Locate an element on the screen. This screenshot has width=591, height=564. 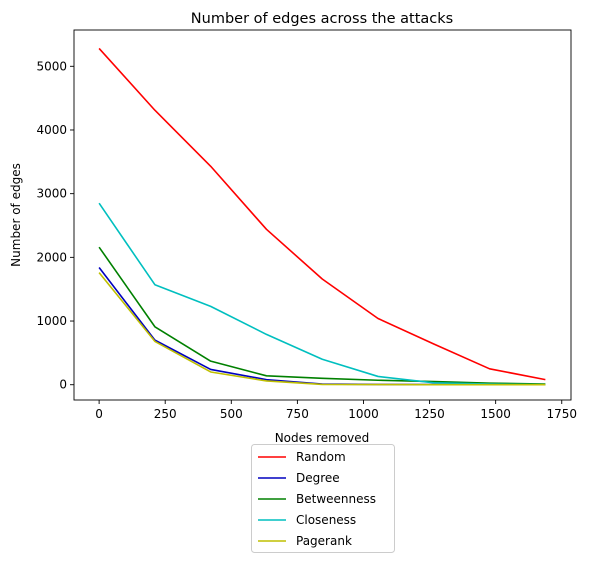
legend-frame is located at coordinates (323, 498).